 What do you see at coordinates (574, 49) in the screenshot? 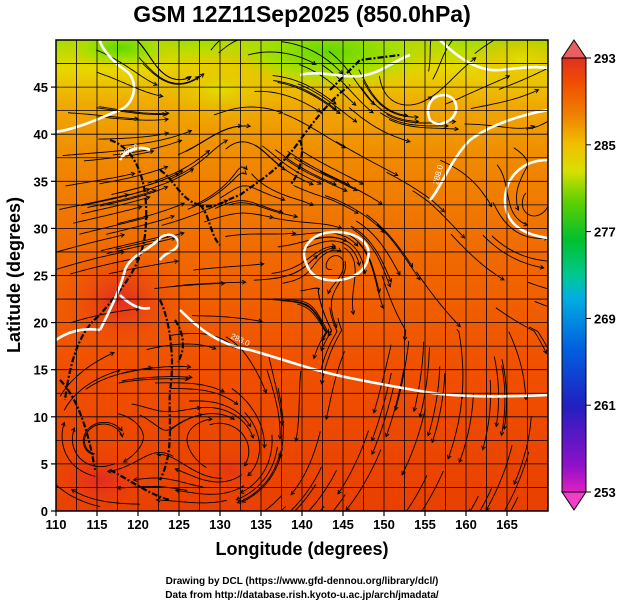
I see `colorbar-max-arrow` at bounding box center [574, 49].